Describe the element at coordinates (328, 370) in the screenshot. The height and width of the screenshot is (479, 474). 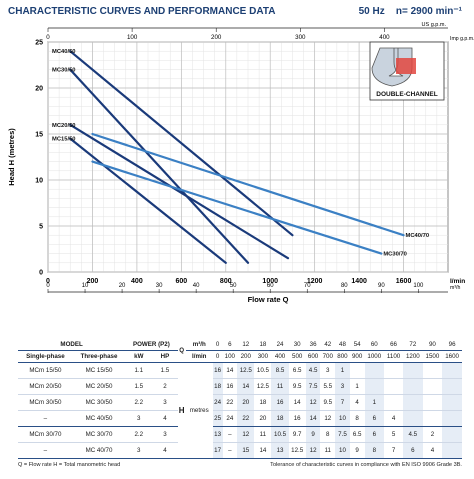
I see `head-value: 3` at that location.